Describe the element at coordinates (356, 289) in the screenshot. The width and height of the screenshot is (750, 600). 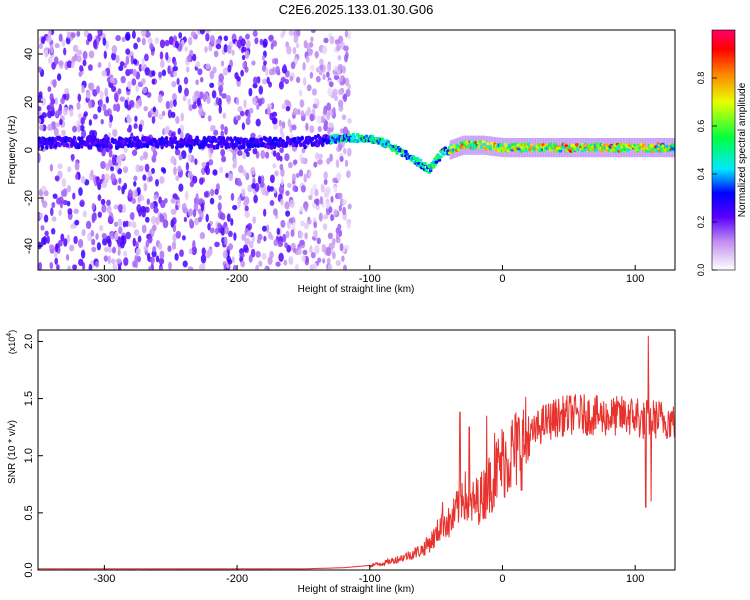
I see `spectrogram-x-label: Height of straight line (km)` at that location.